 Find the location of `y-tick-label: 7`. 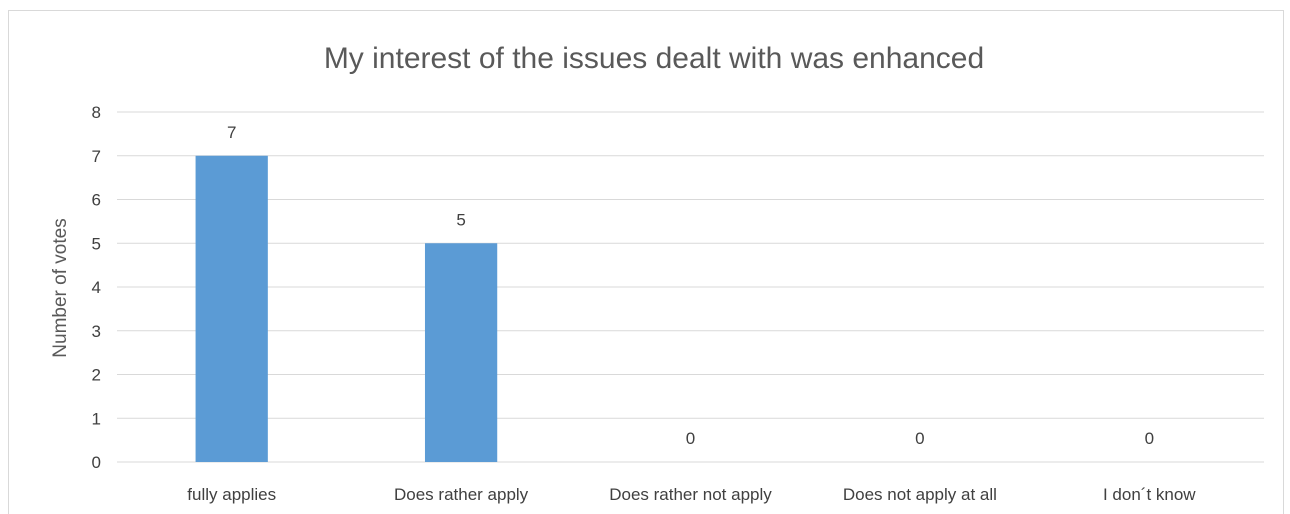

y-tick-label: 7 is located at coordinates (96, 156).